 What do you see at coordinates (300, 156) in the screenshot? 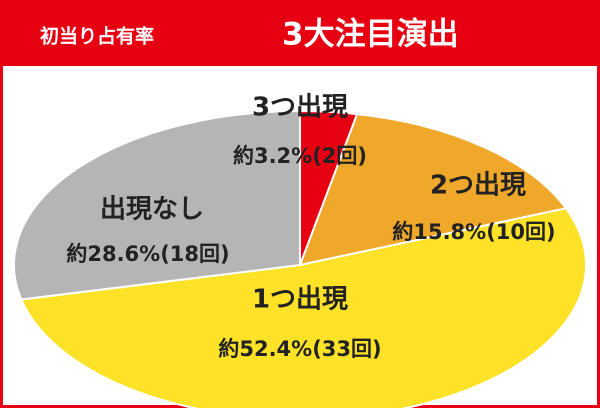
I see `value-label: 約3.2%(2回)` at bounding box center [300, 156].